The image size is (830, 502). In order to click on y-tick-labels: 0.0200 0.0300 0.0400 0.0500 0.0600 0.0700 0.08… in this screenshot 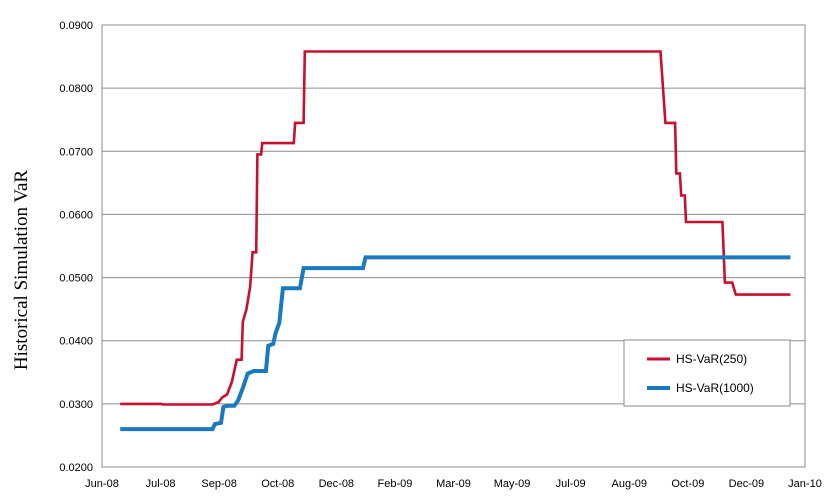, I will do `click(76, 247)`.